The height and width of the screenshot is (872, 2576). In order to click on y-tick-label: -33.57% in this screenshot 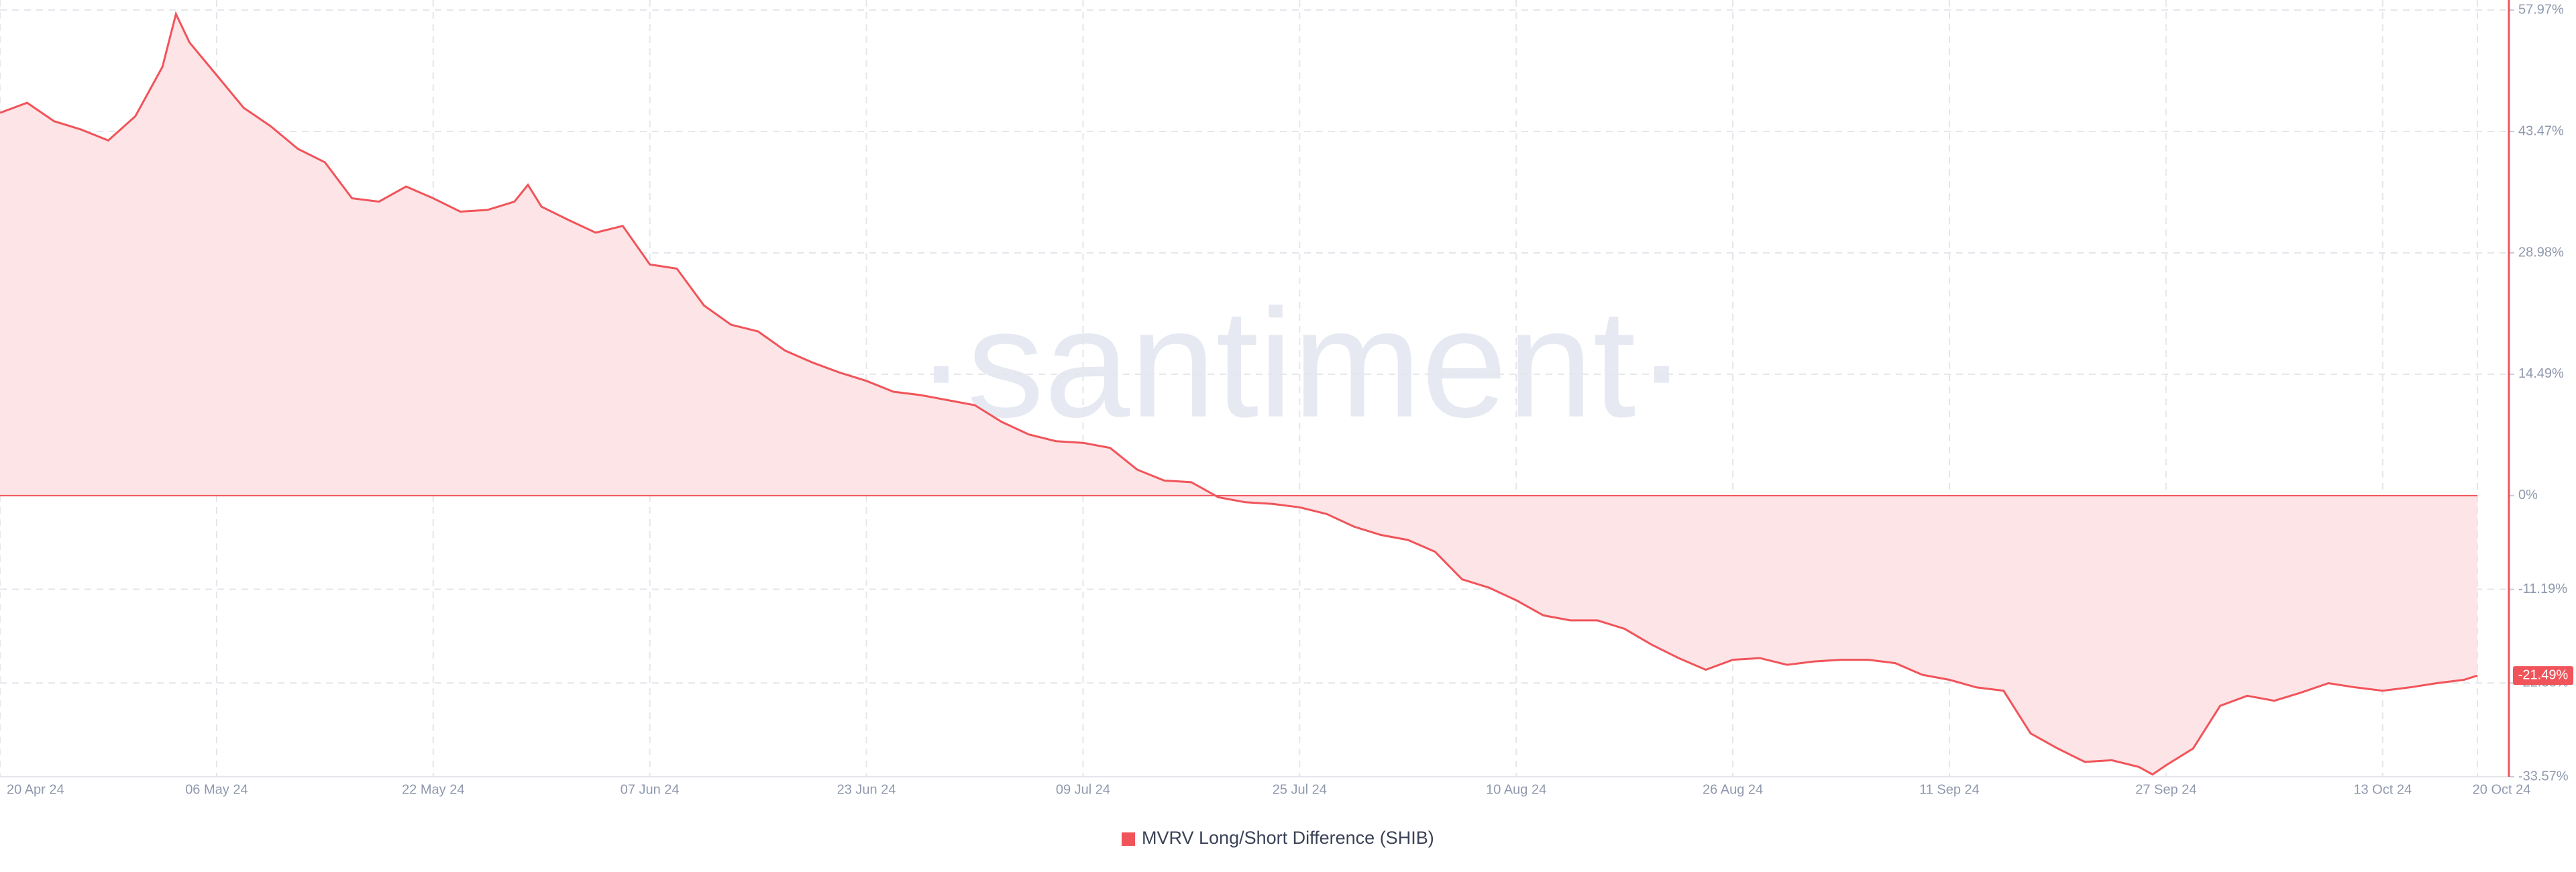, I will do `click(2543, 776)`.